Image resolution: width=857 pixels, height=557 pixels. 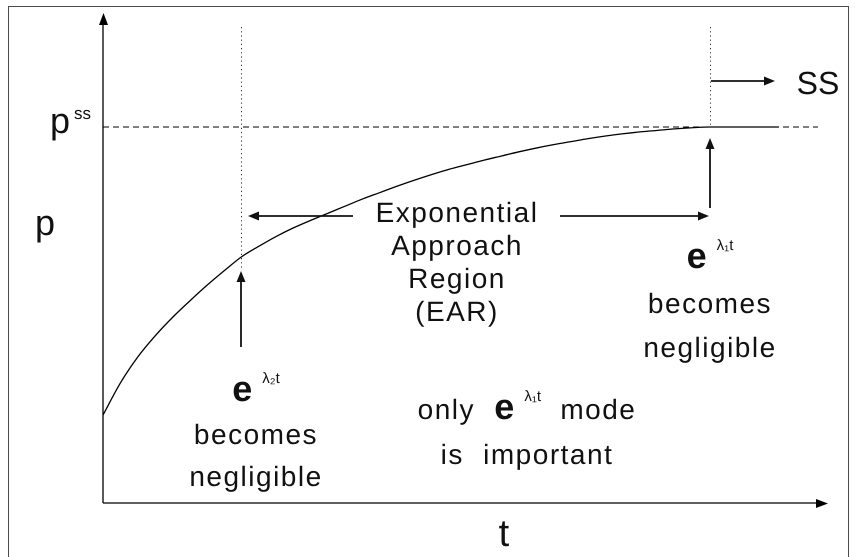 What do you see at coordinates (256, 430) in the screenshot?
I see `text: e$^{λ₂t}$ becomes negligible` at bounding box center [256, 430].